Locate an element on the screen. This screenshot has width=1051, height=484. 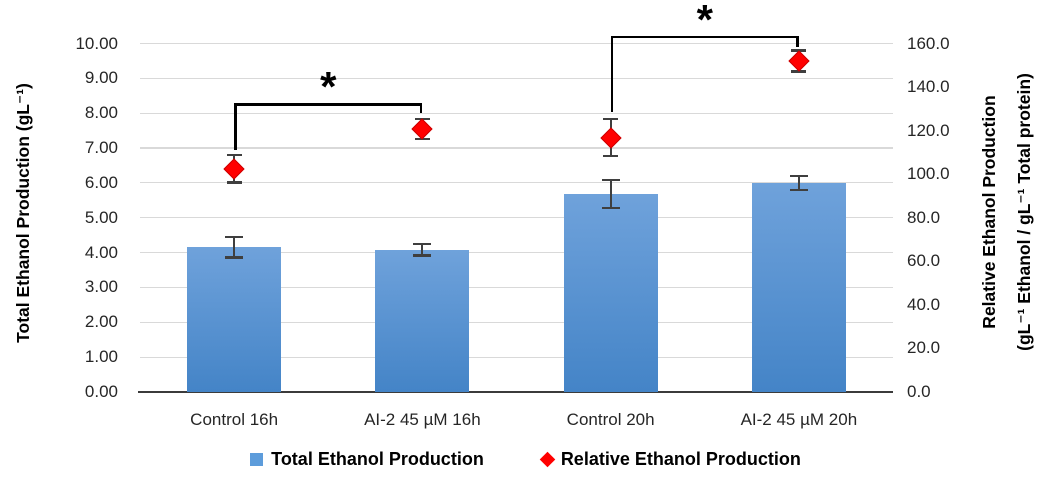
left-axis-tick-label: 1.00 is located at coordinates (101, 357).